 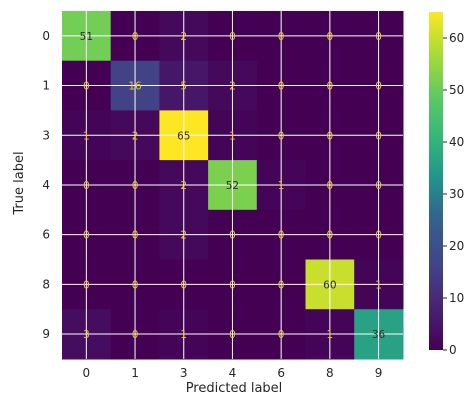 I want to click on x-tick-label: 8, so click(x=330, y=373).